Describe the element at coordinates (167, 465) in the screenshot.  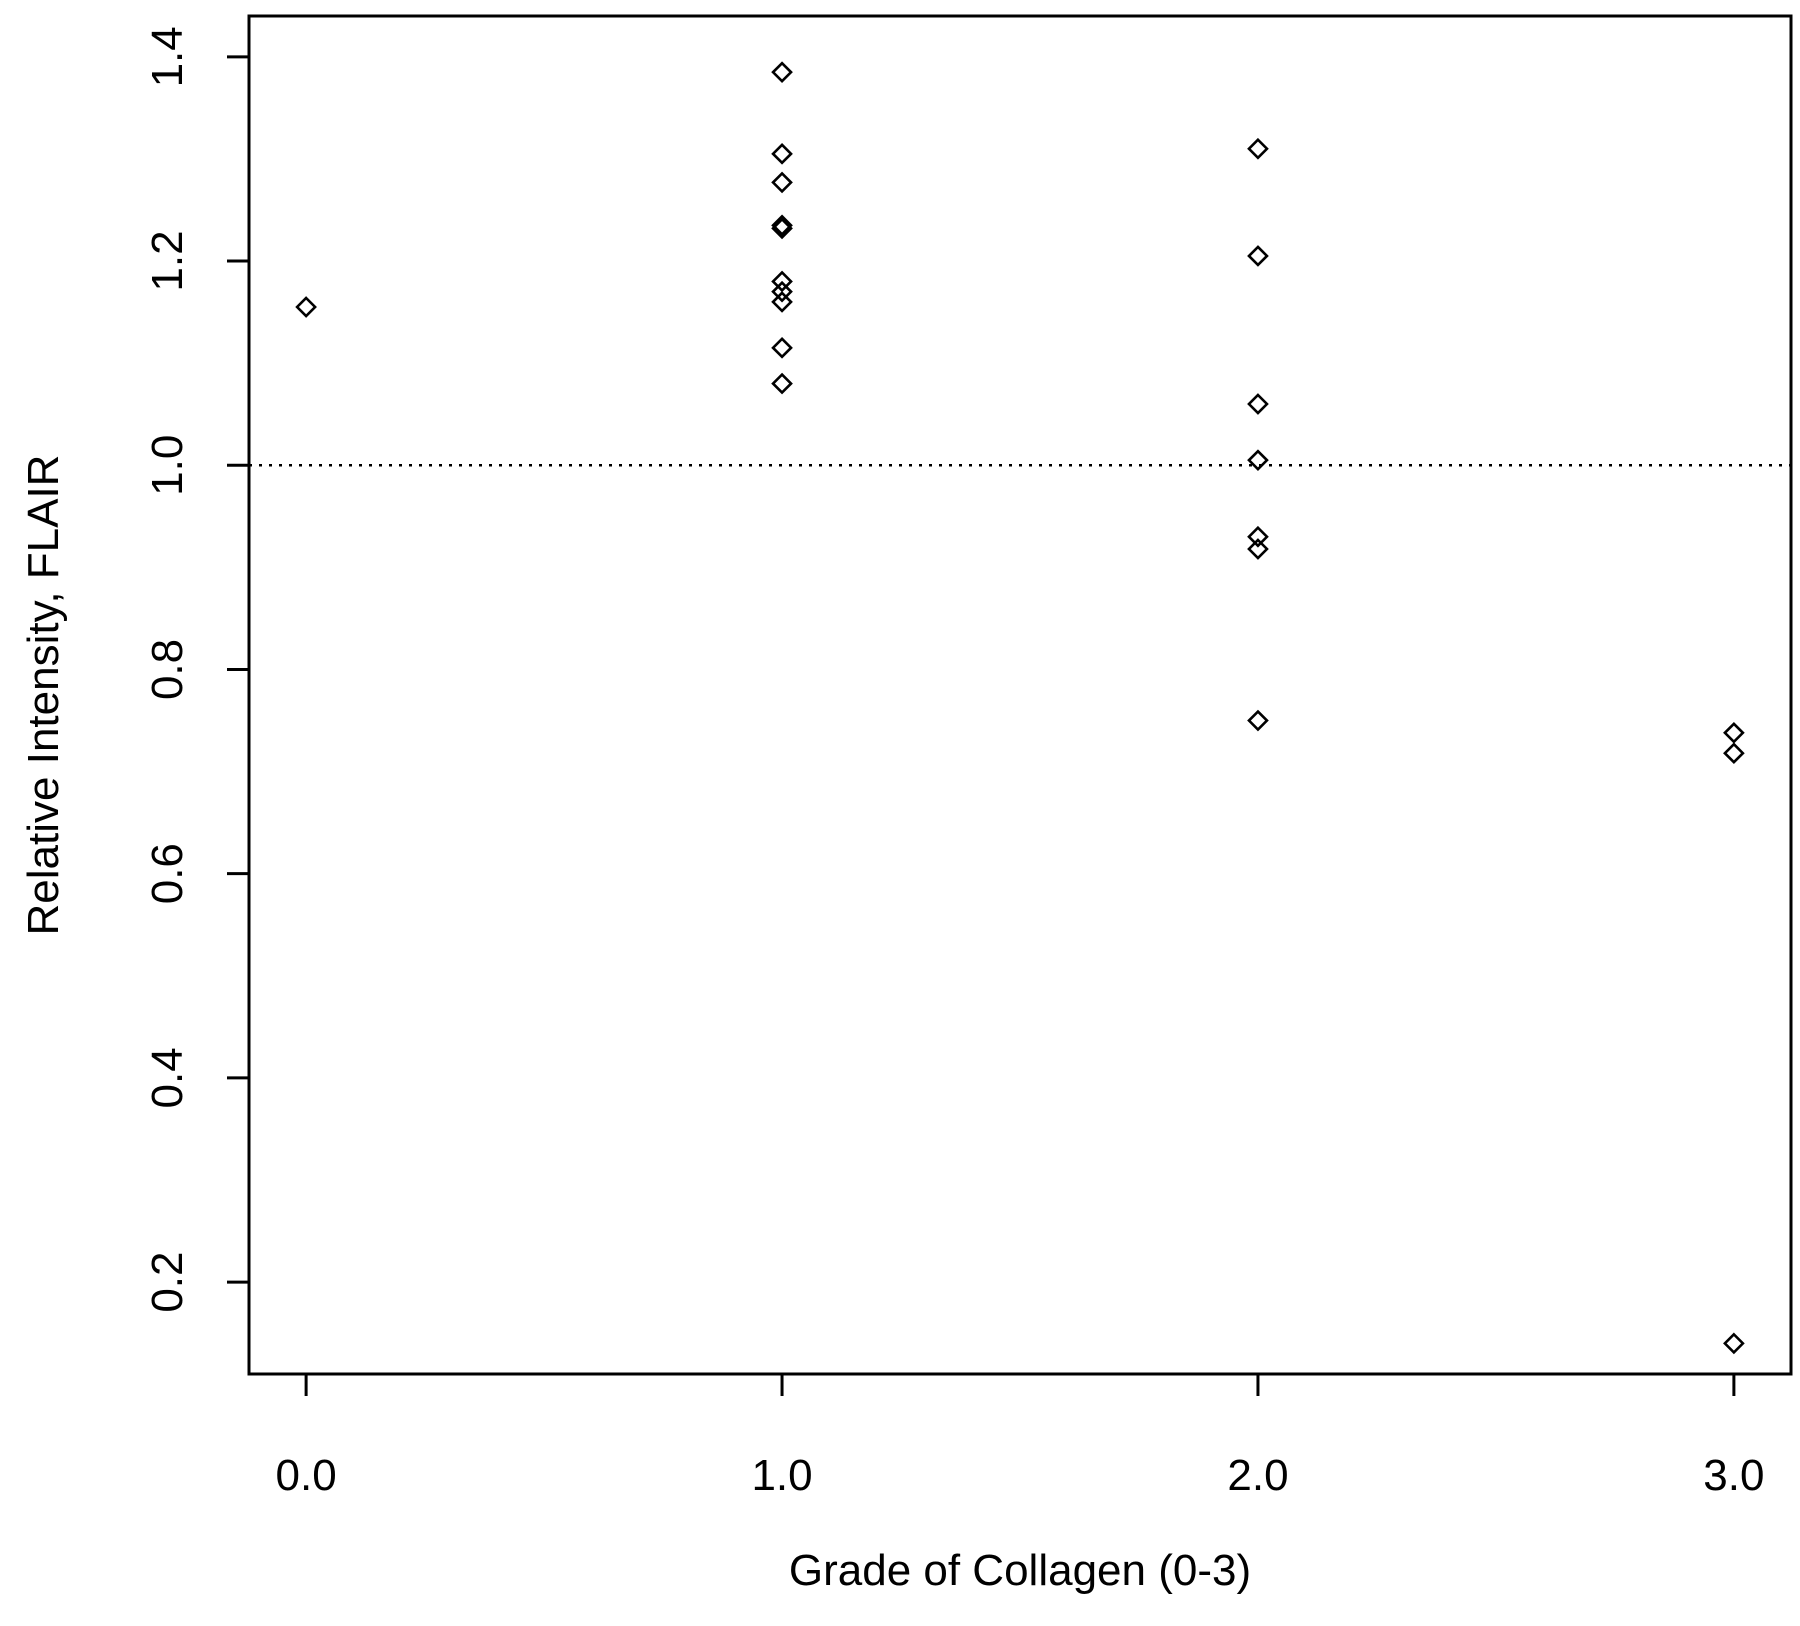
I see `y-tick-label: 1.0` at that location.